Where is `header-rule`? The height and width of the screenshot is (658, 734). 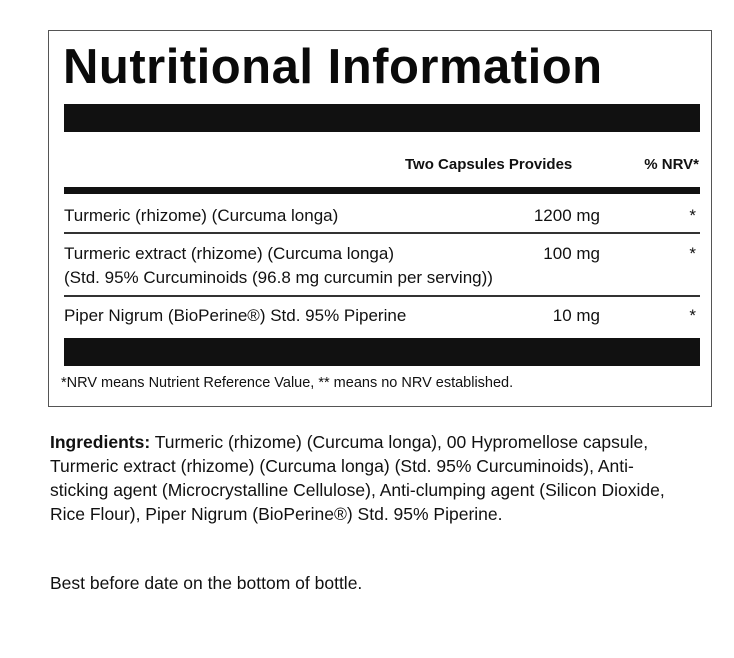
header-rule is located at coordinates (382, 190).